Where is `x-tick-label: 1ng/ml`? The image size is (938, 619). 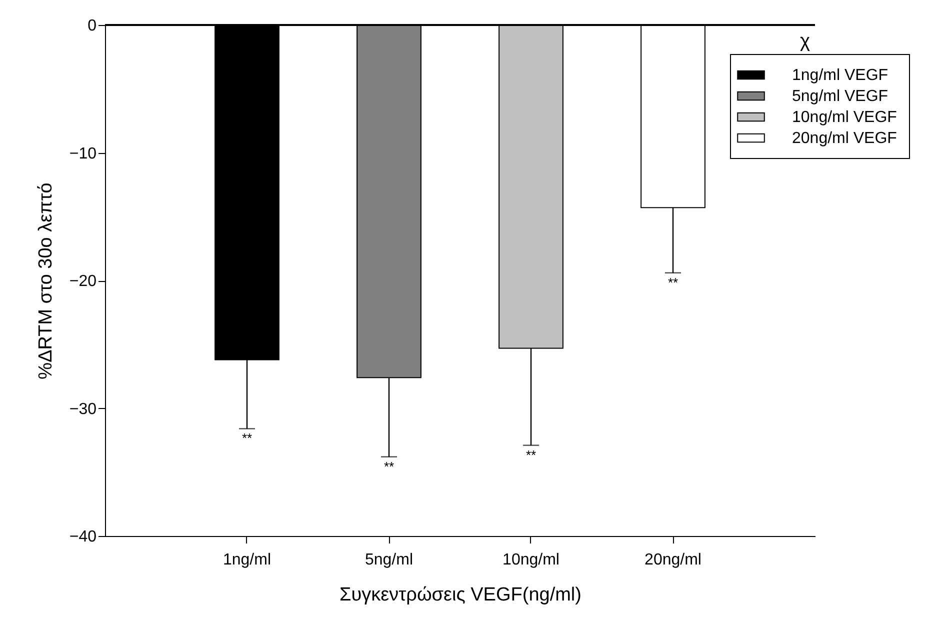 x-tick-label: 1ng/ml is located at coordinates (247, 560).